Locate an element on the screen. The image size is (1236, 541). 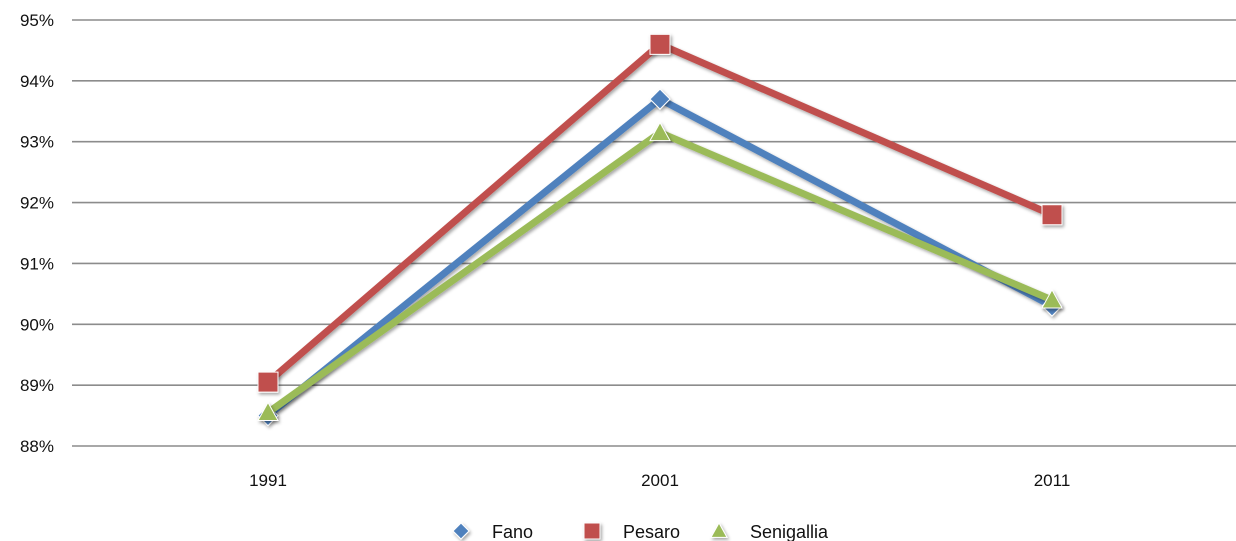
y-tick-label: 92% is located at coordinates (37, 203).